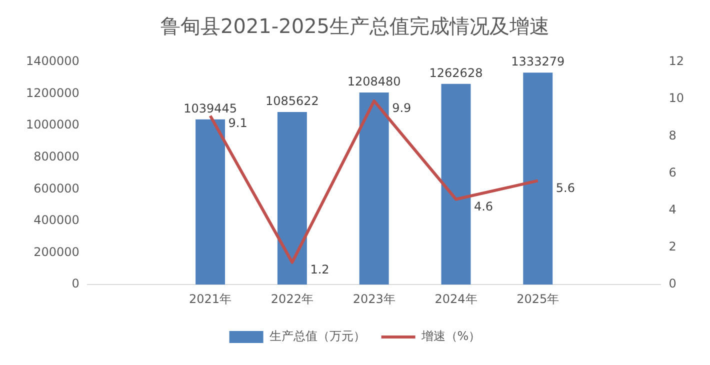  Describe the element at coordinates (292, 299) in the screenshot. I see `x-tick-label: 2022年` at that location.